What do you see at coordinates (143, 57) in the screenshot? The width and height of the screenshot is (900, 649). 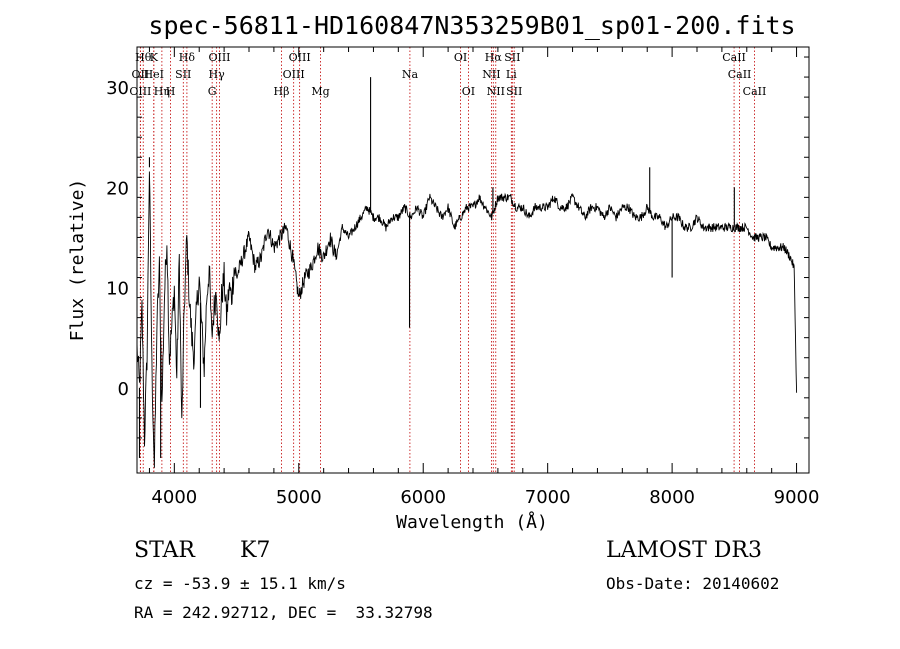 I see `line-label: Hθ` at bounding box center [143, 57].